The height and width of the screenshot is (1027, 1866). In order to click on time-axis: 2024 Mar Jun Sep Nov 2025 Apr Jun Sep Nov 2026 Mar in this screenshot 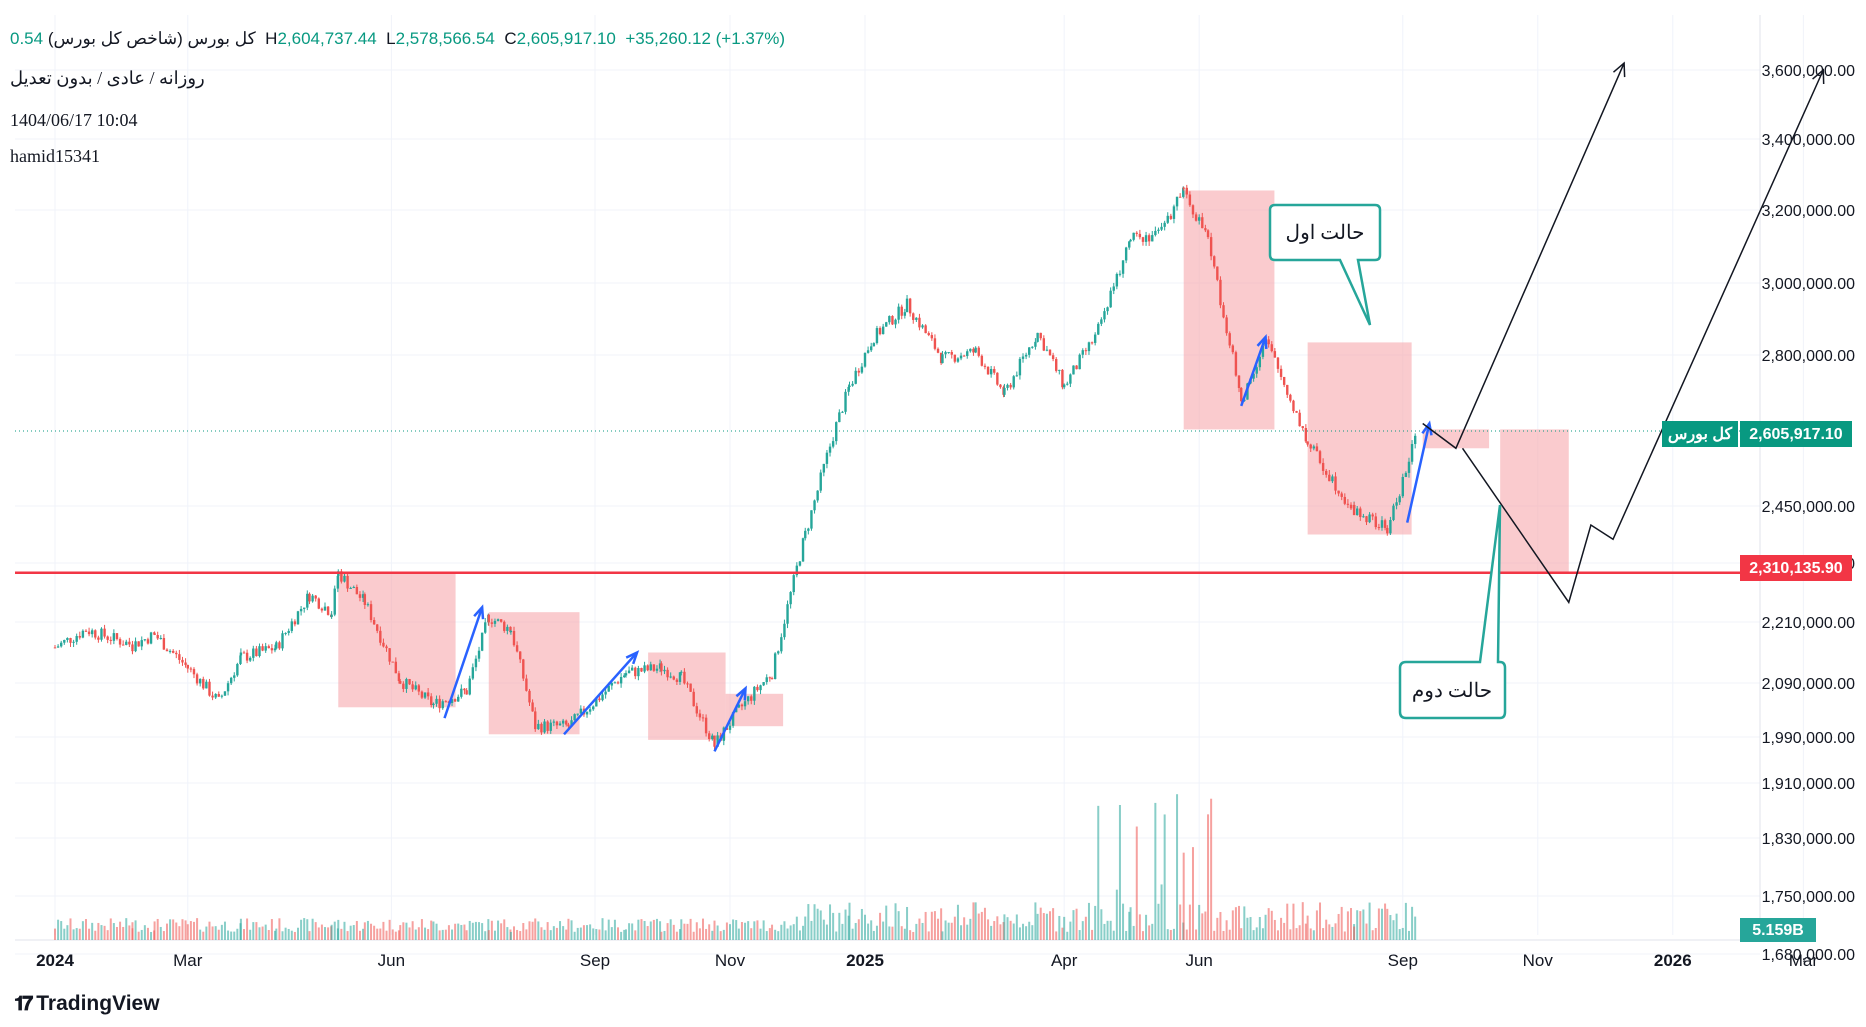, I will do `click(927, 960)`.